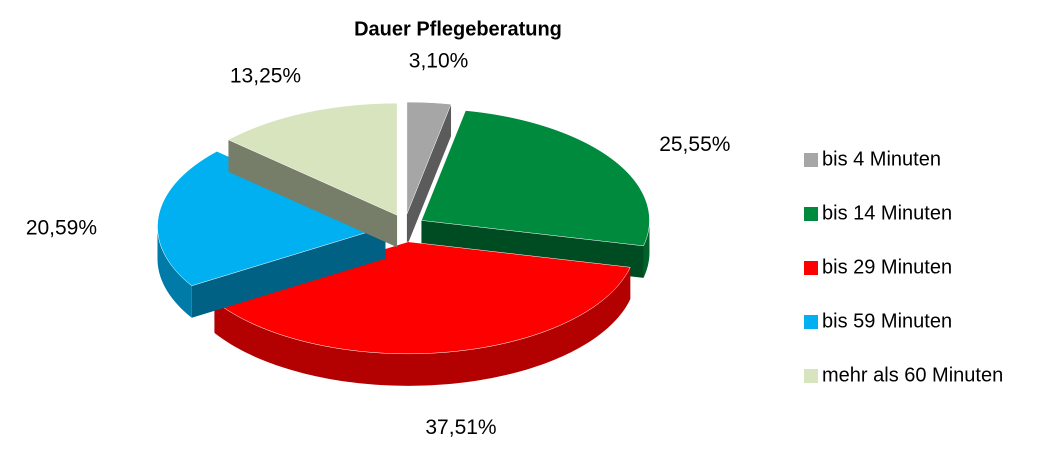 The height and width of the screenshot is (468, 1062). I want to click on legend-label: bis 29 Minuten, so click(887, 267).